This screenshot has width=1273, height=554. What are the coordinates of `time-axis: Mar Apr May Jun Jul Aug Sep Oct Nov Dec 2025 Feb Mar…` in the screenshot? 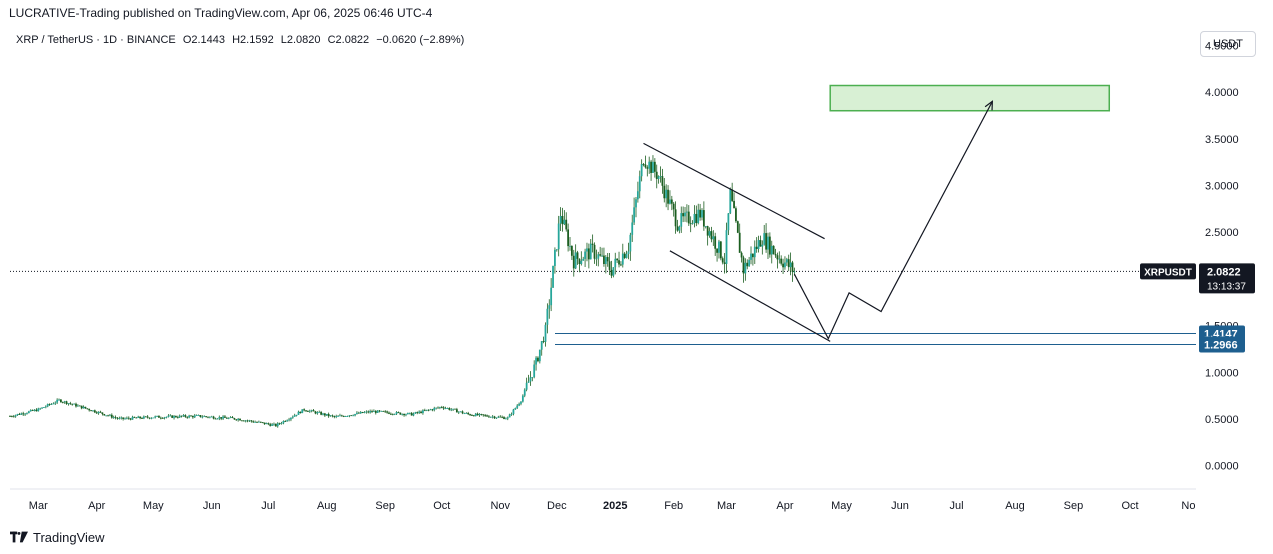 It's located at (612, 506).